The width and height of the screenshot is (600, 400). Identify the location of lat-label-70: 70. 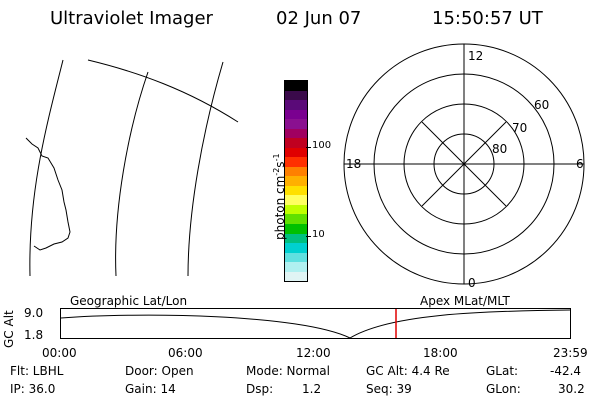
(519, 128).